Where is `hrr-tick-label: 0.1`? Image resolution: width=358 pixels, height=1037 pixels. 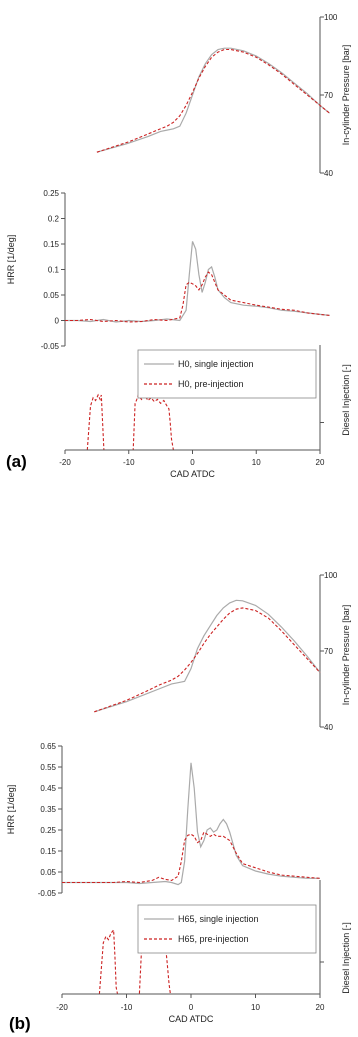
hrr-tick-label: 0.1 is located at coordinates (54, 270).